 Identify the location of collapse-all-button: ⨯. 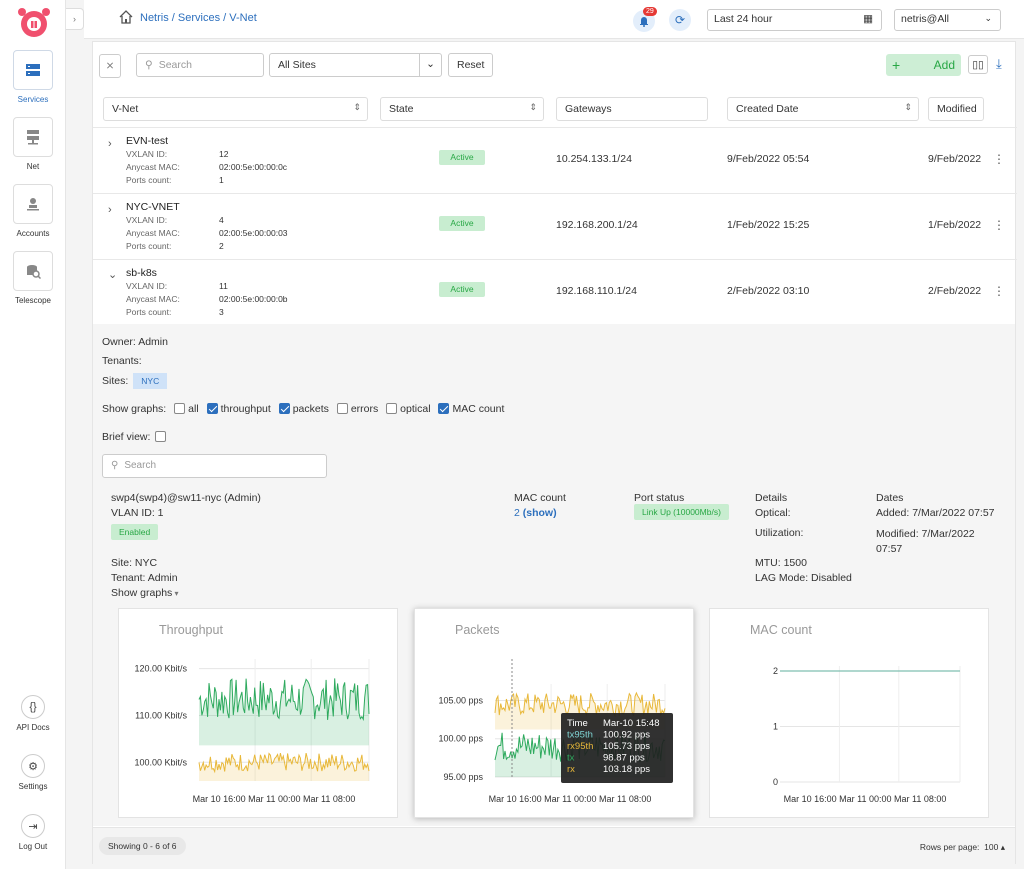
(110, 66).